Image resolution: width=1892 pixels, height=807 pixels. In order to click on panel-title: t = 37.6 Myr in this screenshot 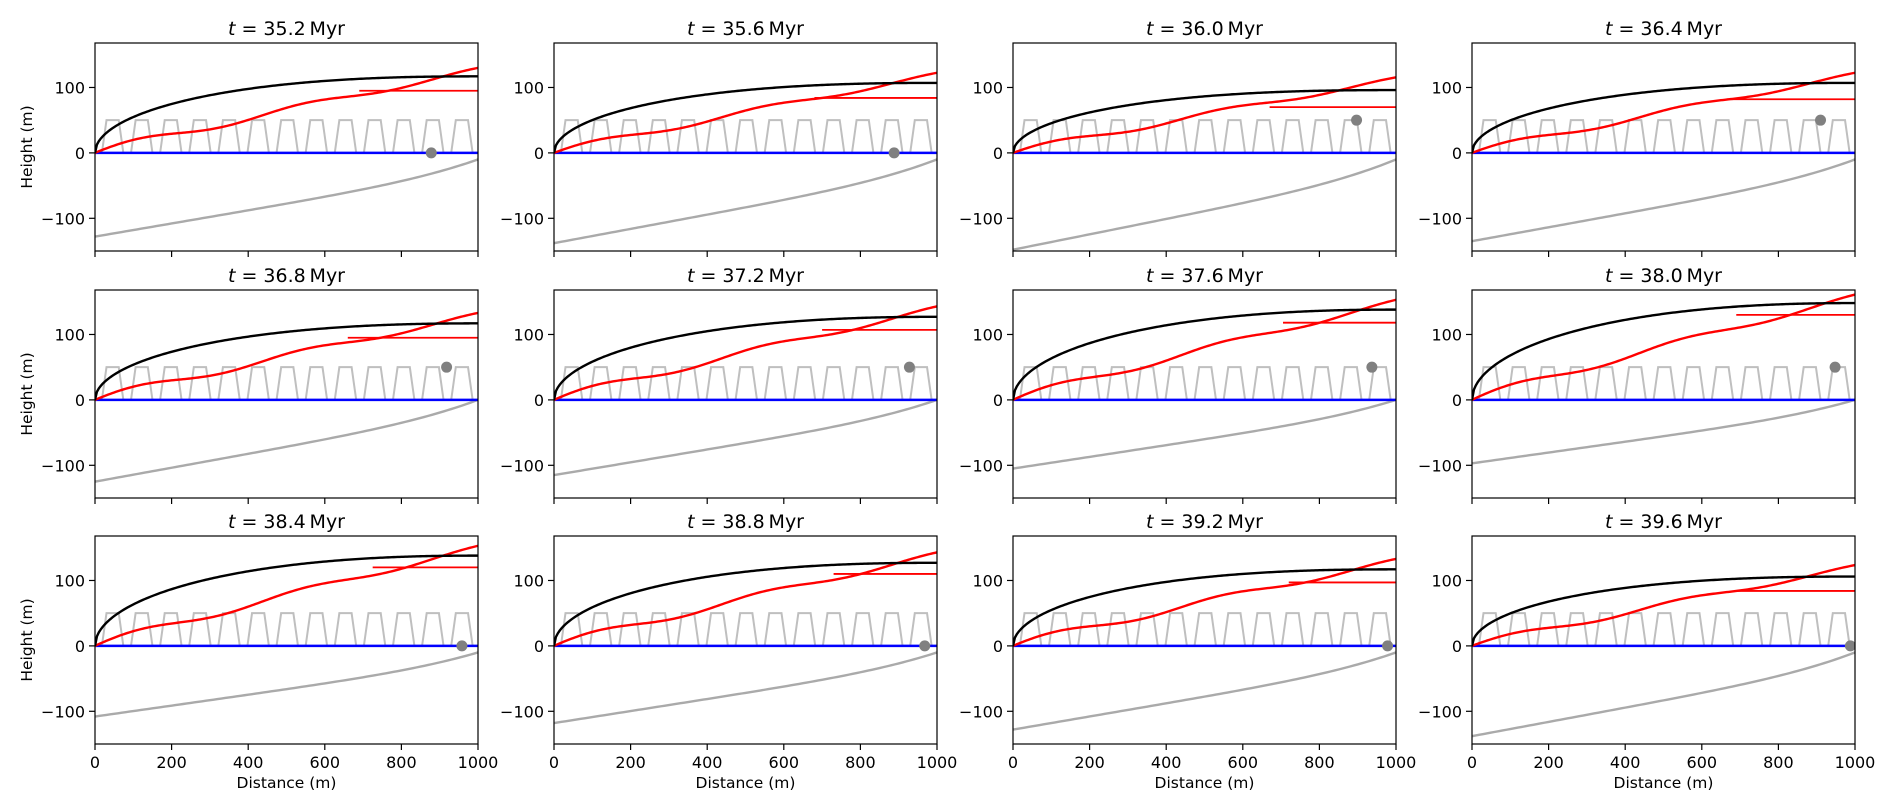, I will do `click(1204, 276)`.